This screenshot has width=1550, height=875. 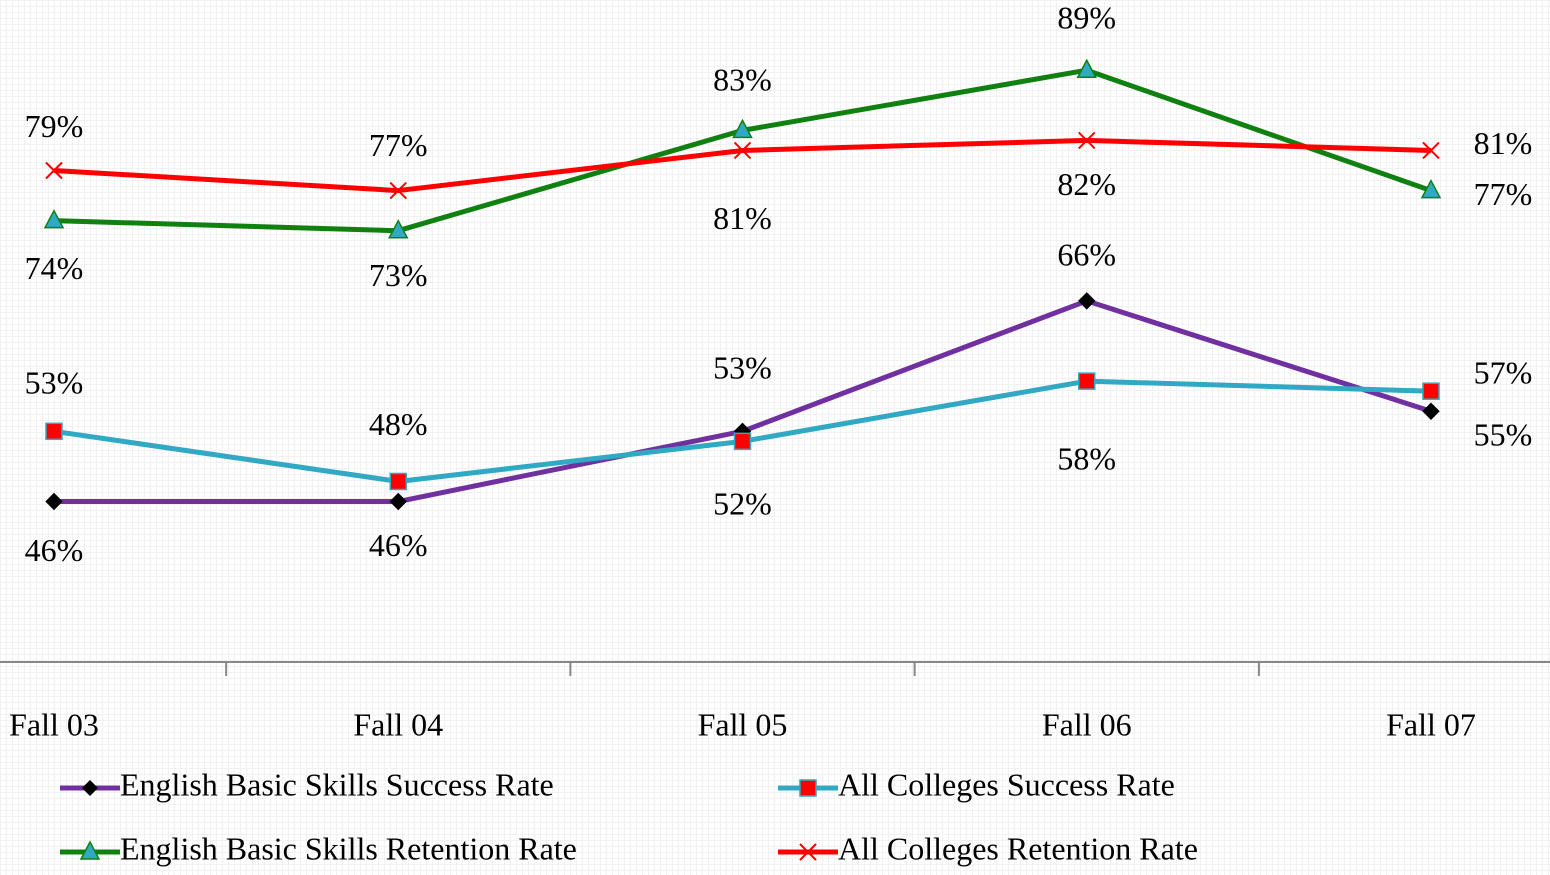 I want to click on data-label: 82%, so click(x=1086, y=184).